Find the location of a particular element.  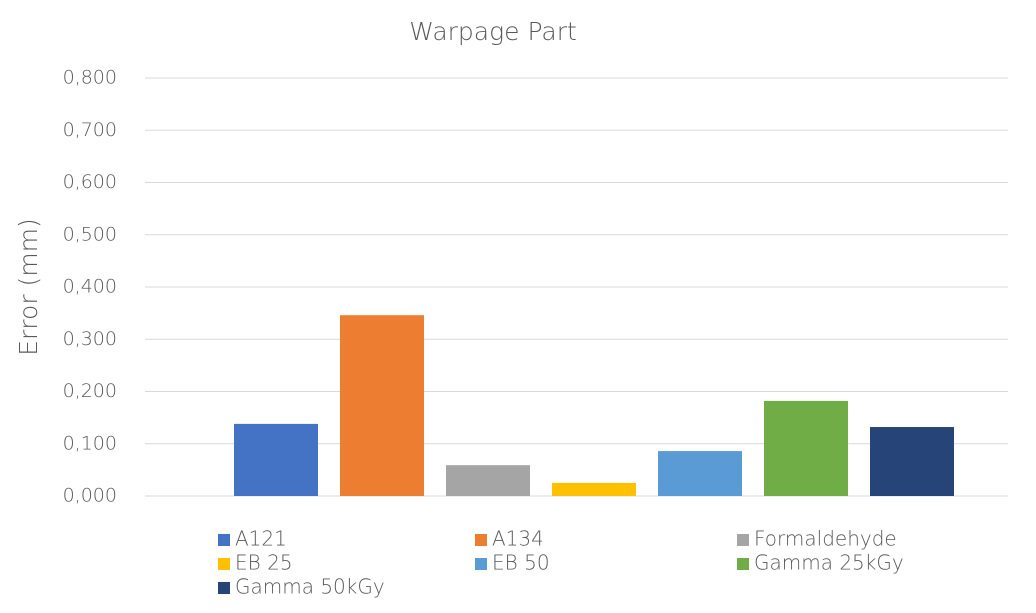

legend-label: EB 25 is located at coordinates (264, 563).